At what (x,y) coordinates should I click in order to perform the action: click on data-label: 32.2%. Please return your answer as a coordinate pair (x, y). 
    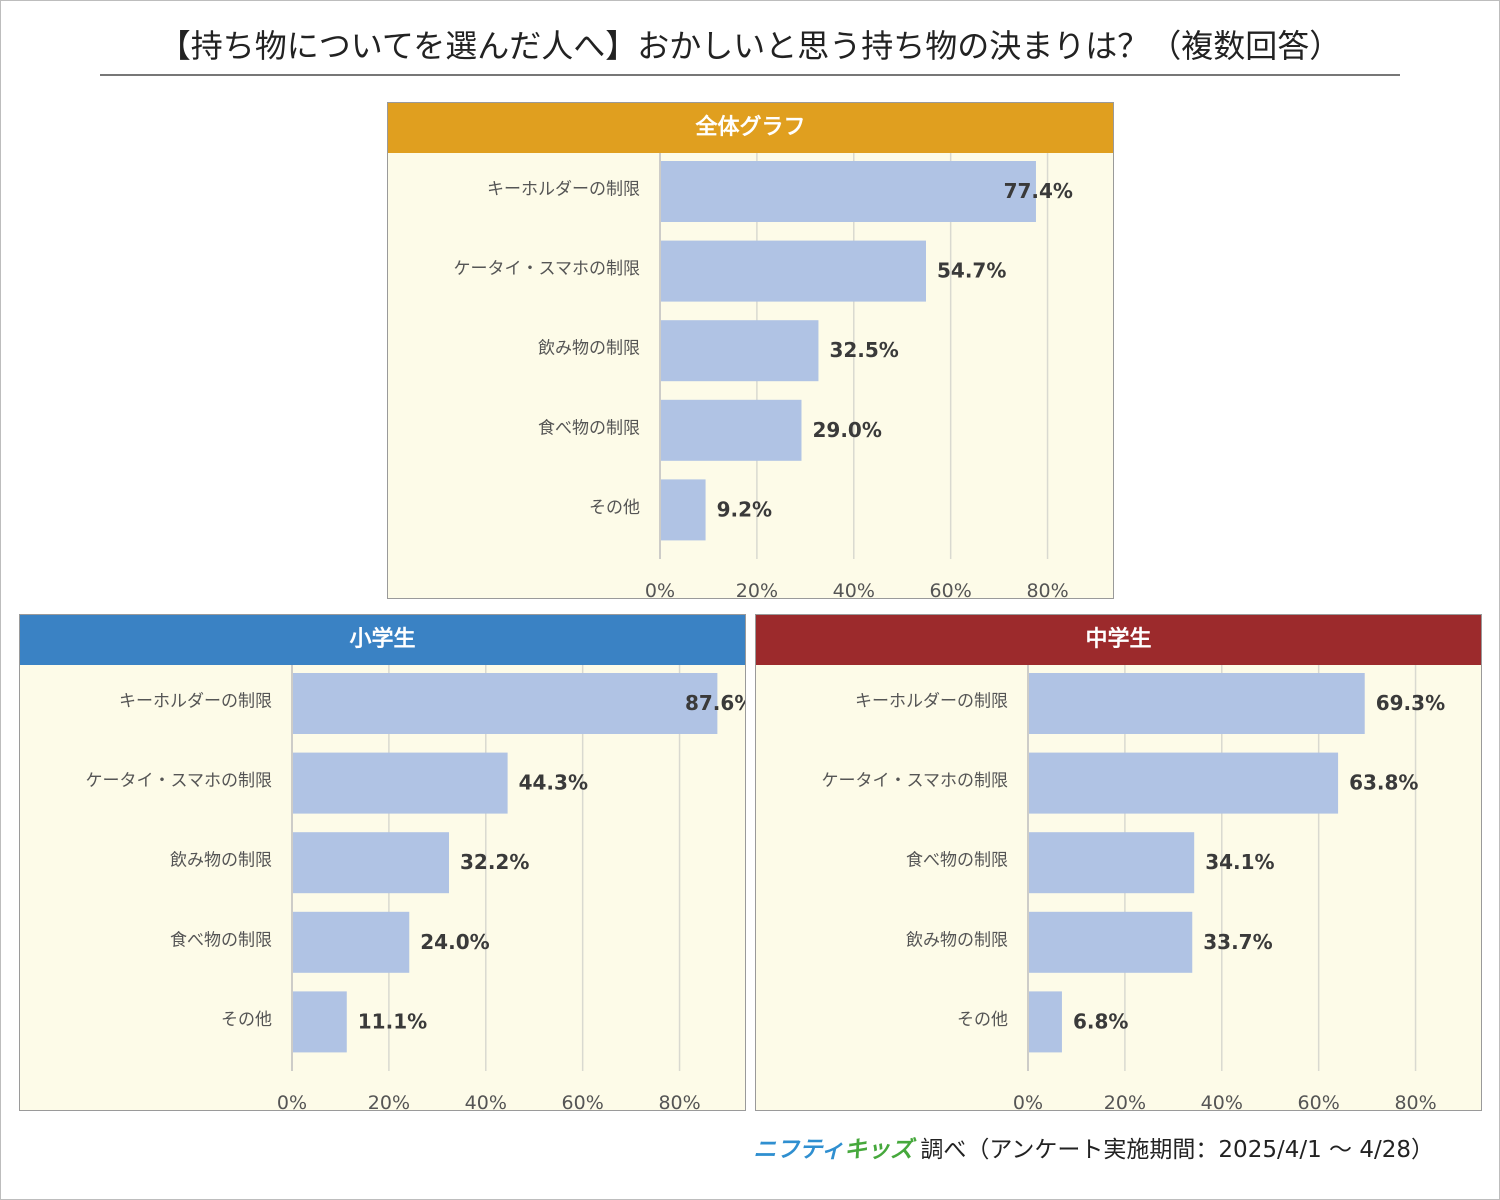
    Looking at the image, I should click on (494, 862).